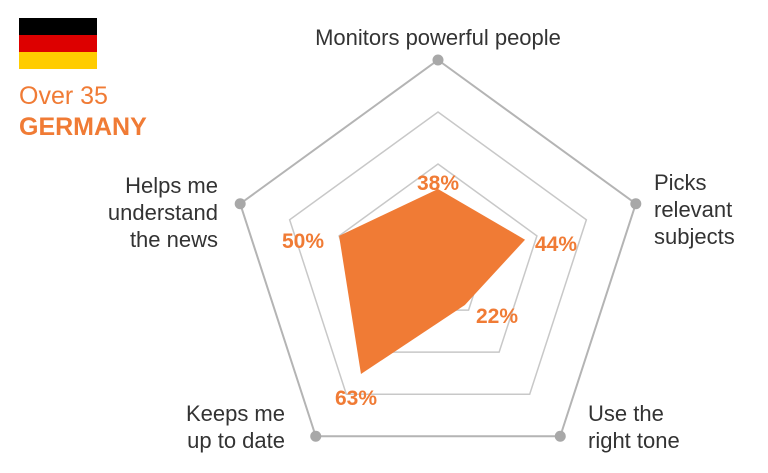 The image size is (768, 473). Describe the element at coordinates (693, 209) in the screenshot. I see `axis-label-2-line-2: relevant` at that location.